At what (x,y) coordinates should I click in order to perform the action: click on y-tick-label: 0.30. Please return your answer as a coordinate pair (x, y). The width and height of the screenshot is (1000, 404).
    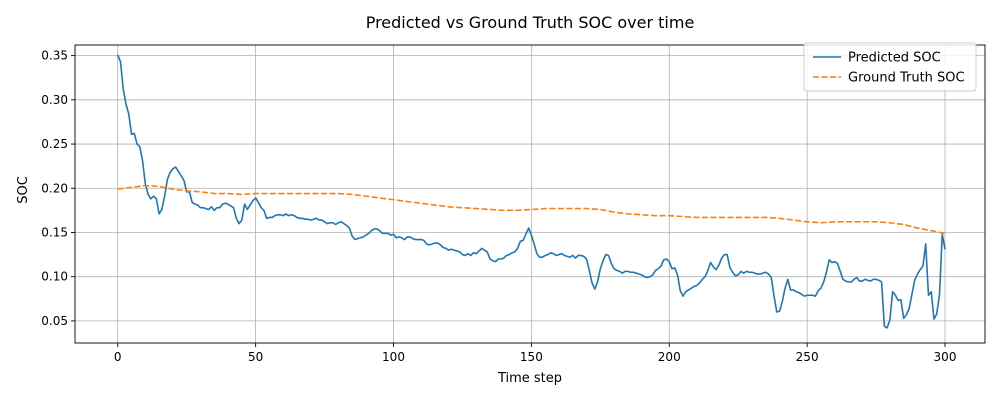
    Looking at the image, I should click on (54, 100).